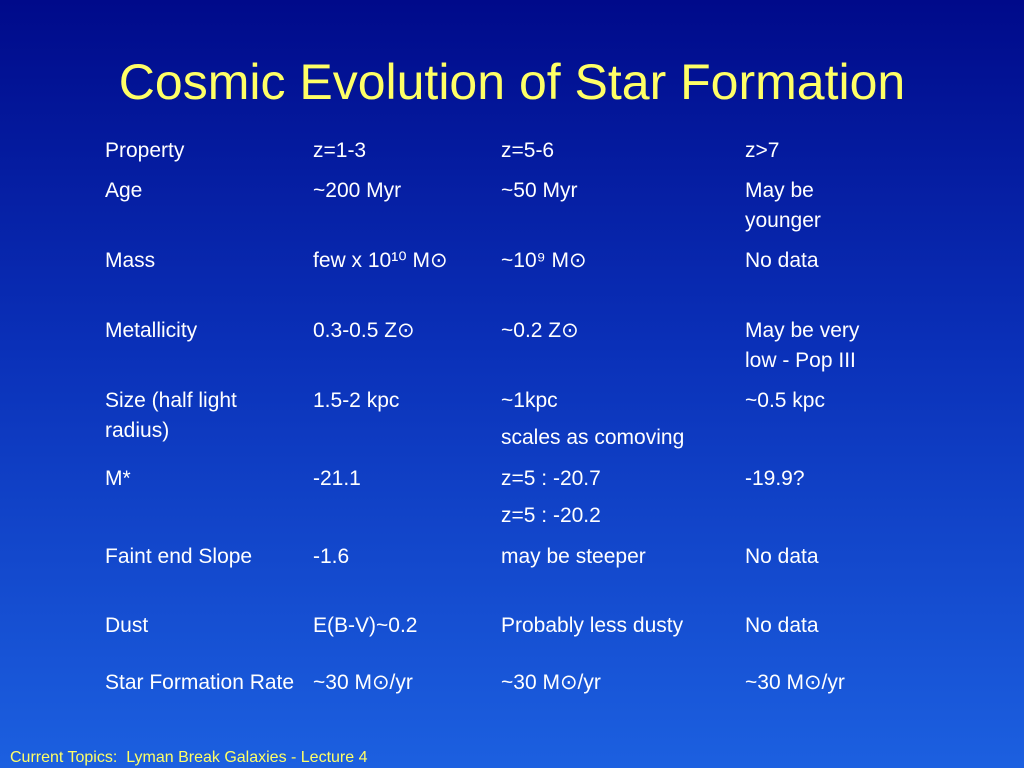 Image resolution: width=1024 pixels, height=768 pixels. Describe the element at coordinates (802, 345) in the screenshot. I see `cell-text: May be very low - Pop III` at that location.